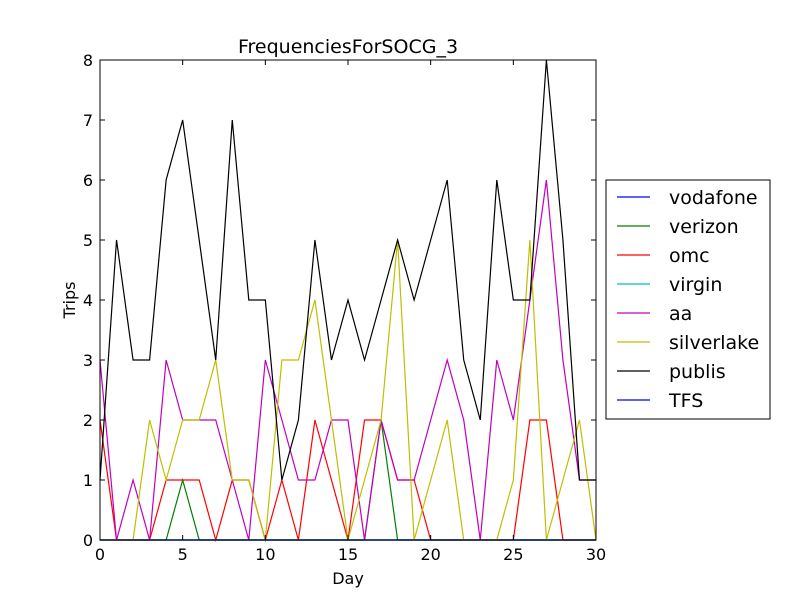 The image size is (800, 600). Describe the element at coordinates (69, 301) in the screenshot. I see `y-axis-label: Trips` at that location.